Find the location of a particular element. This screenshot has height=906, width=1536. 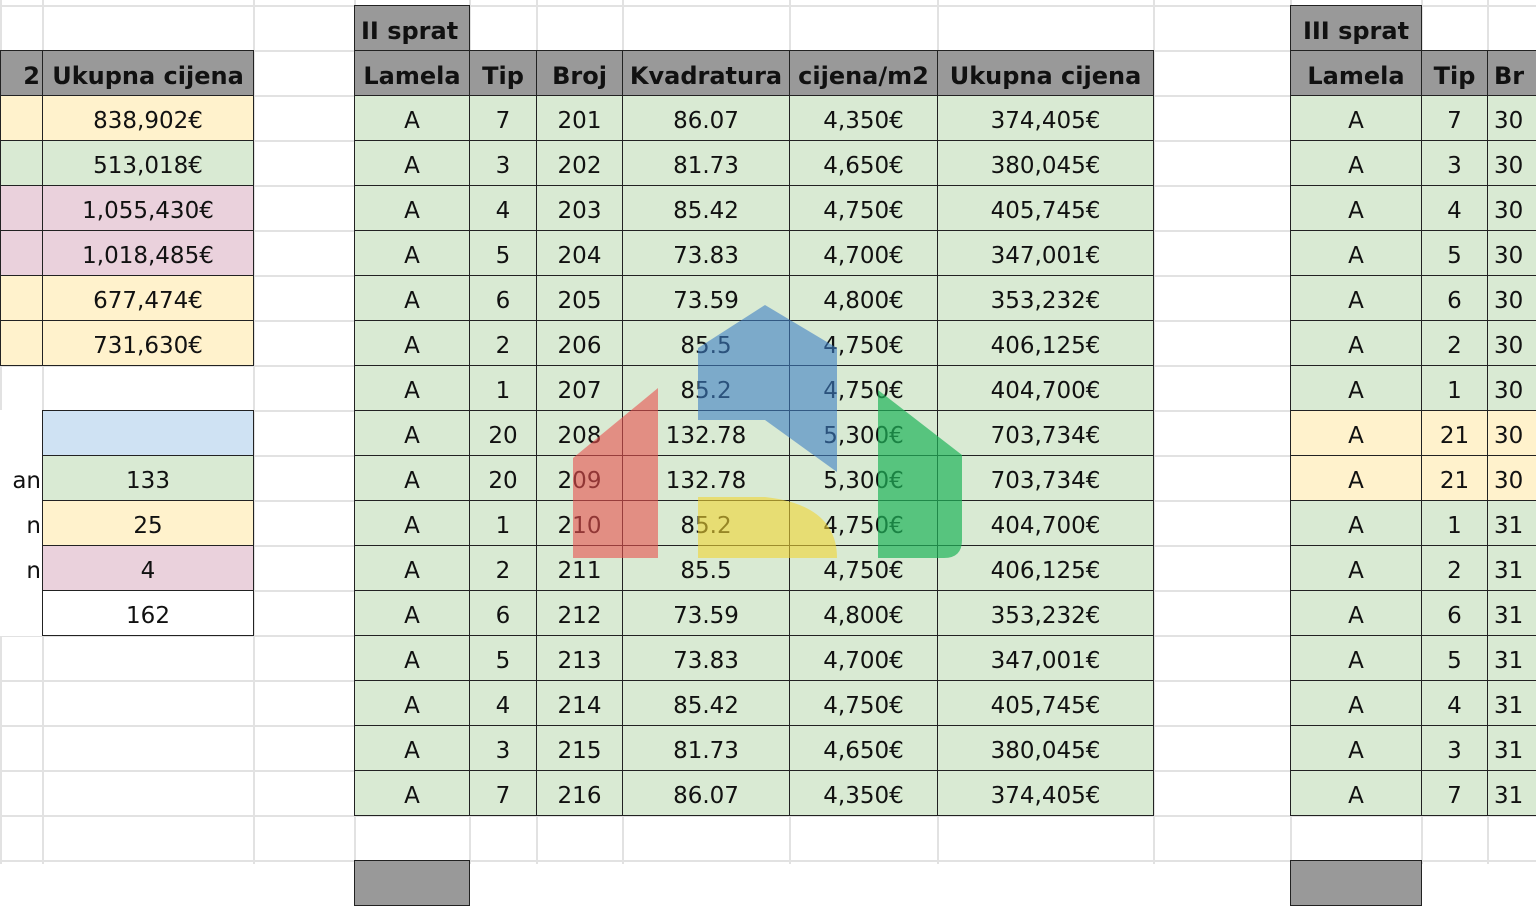

floor2-title: II sprat is located at coordinates (412, 28).